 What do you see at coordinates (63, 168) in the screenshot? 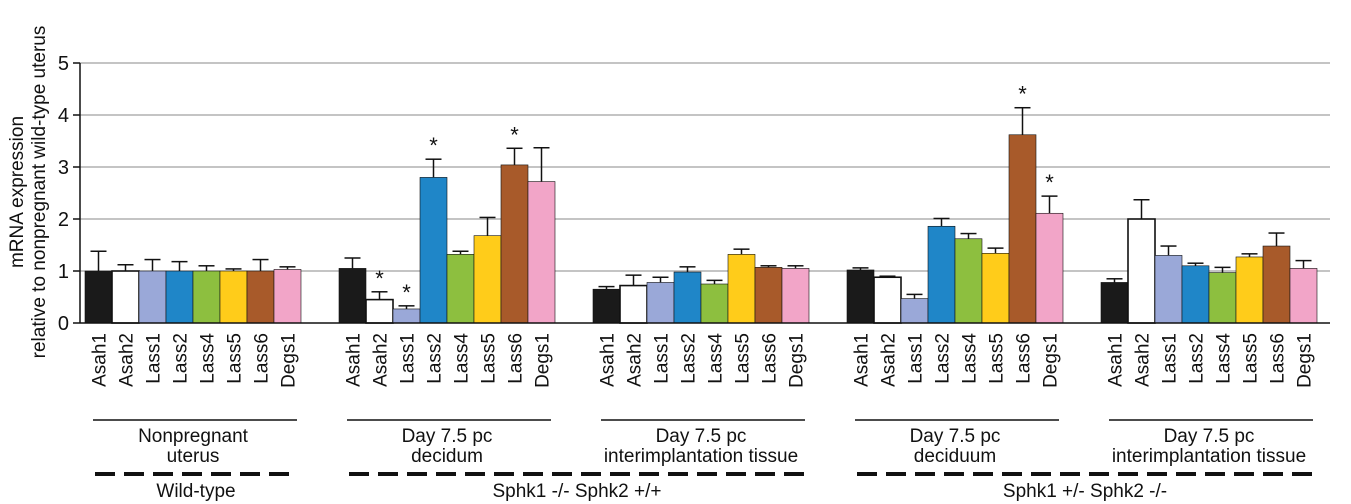
I see `y-tick-label: 3` at bounding box center [63, 168].